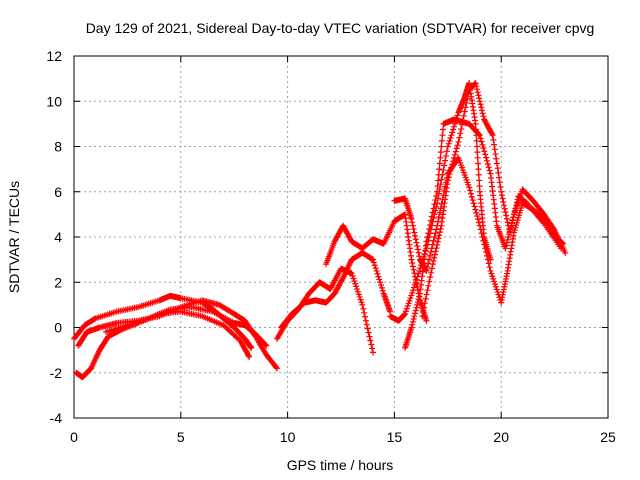 Image resolution: width=640 pixels, height=480 pixels. What do you see at coordinates (54, 56) in the screenshot?
I see `y-tick-label: 12` at bounding box center [54, 56].